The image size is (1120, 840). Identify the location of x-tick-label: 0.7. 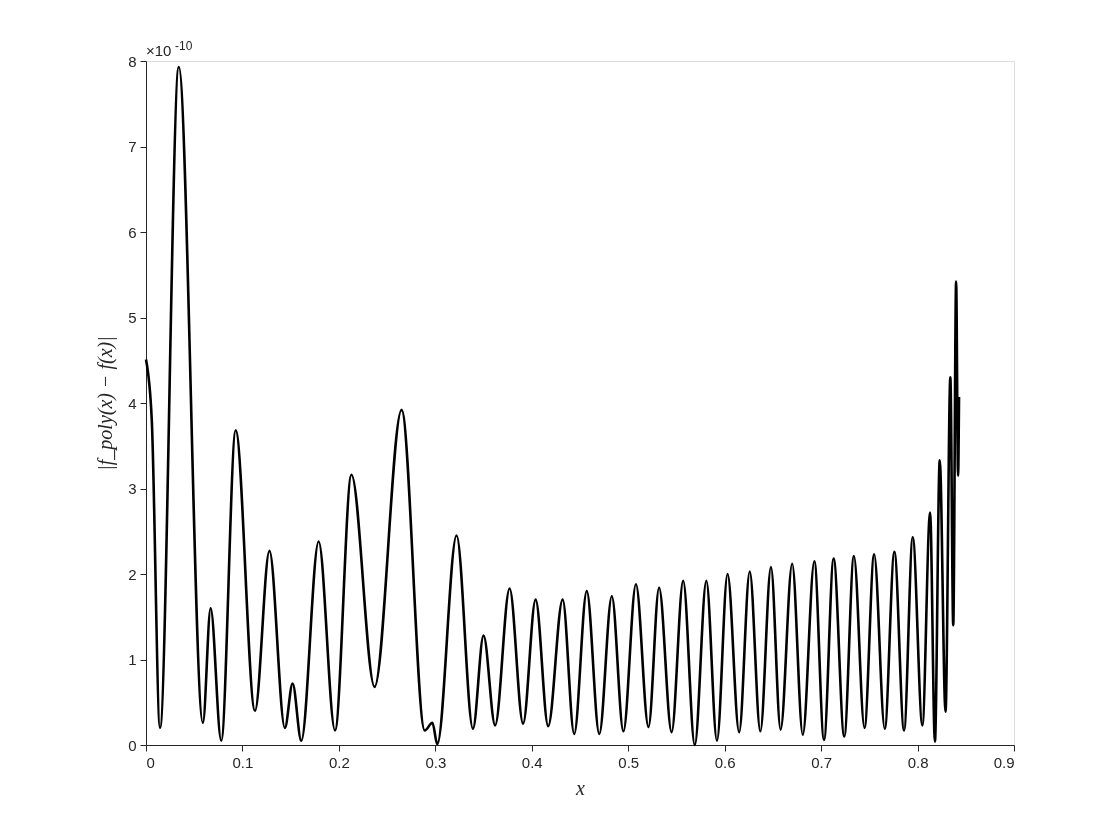
(822, 762).